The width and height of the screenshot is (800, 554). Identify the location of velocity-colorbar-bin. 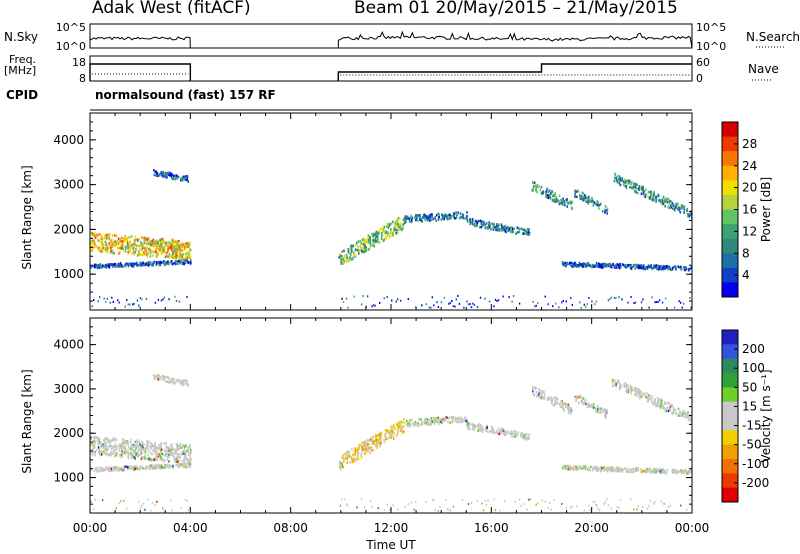
(730, 380).